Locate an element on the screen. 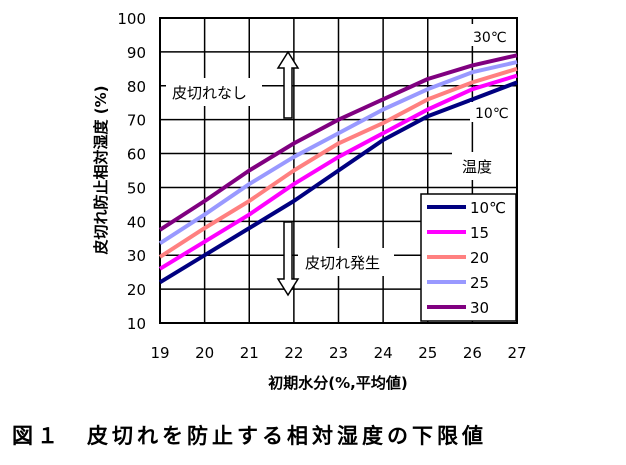 Image resolution: width=626 pixels, height=465 pixels. x-axis-label: 初期水分(%,平均値) is located at coordinates (337, 383).